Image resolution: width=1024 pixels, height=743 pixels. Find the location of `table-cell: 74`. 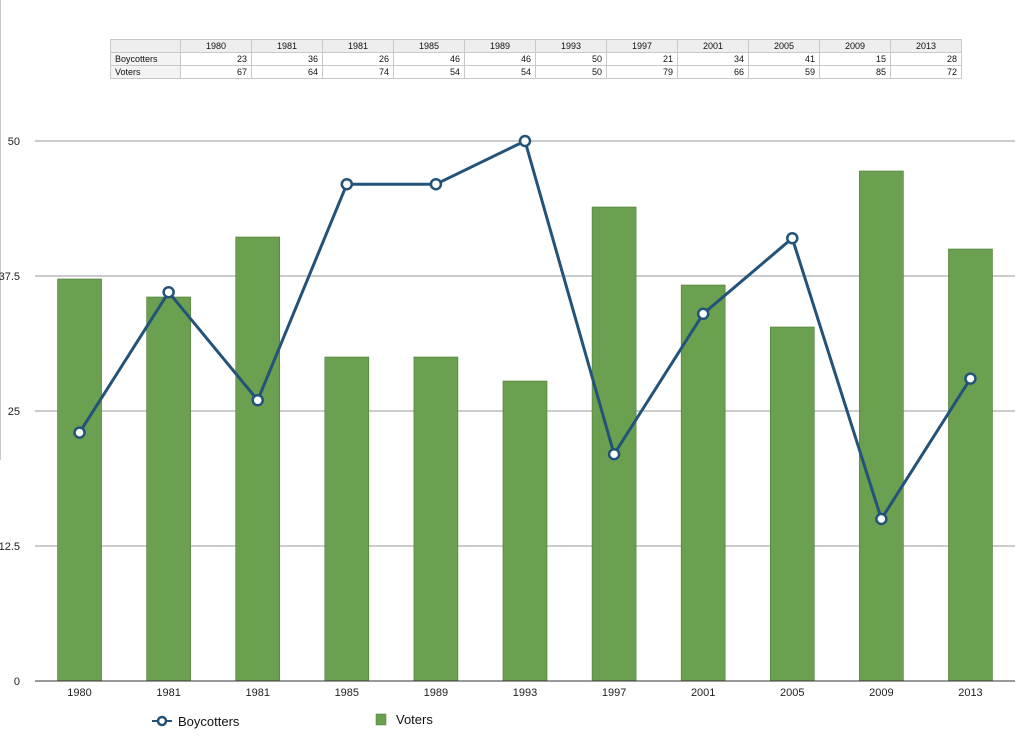

table-cell: 74 is located at coordinates (358, 72).